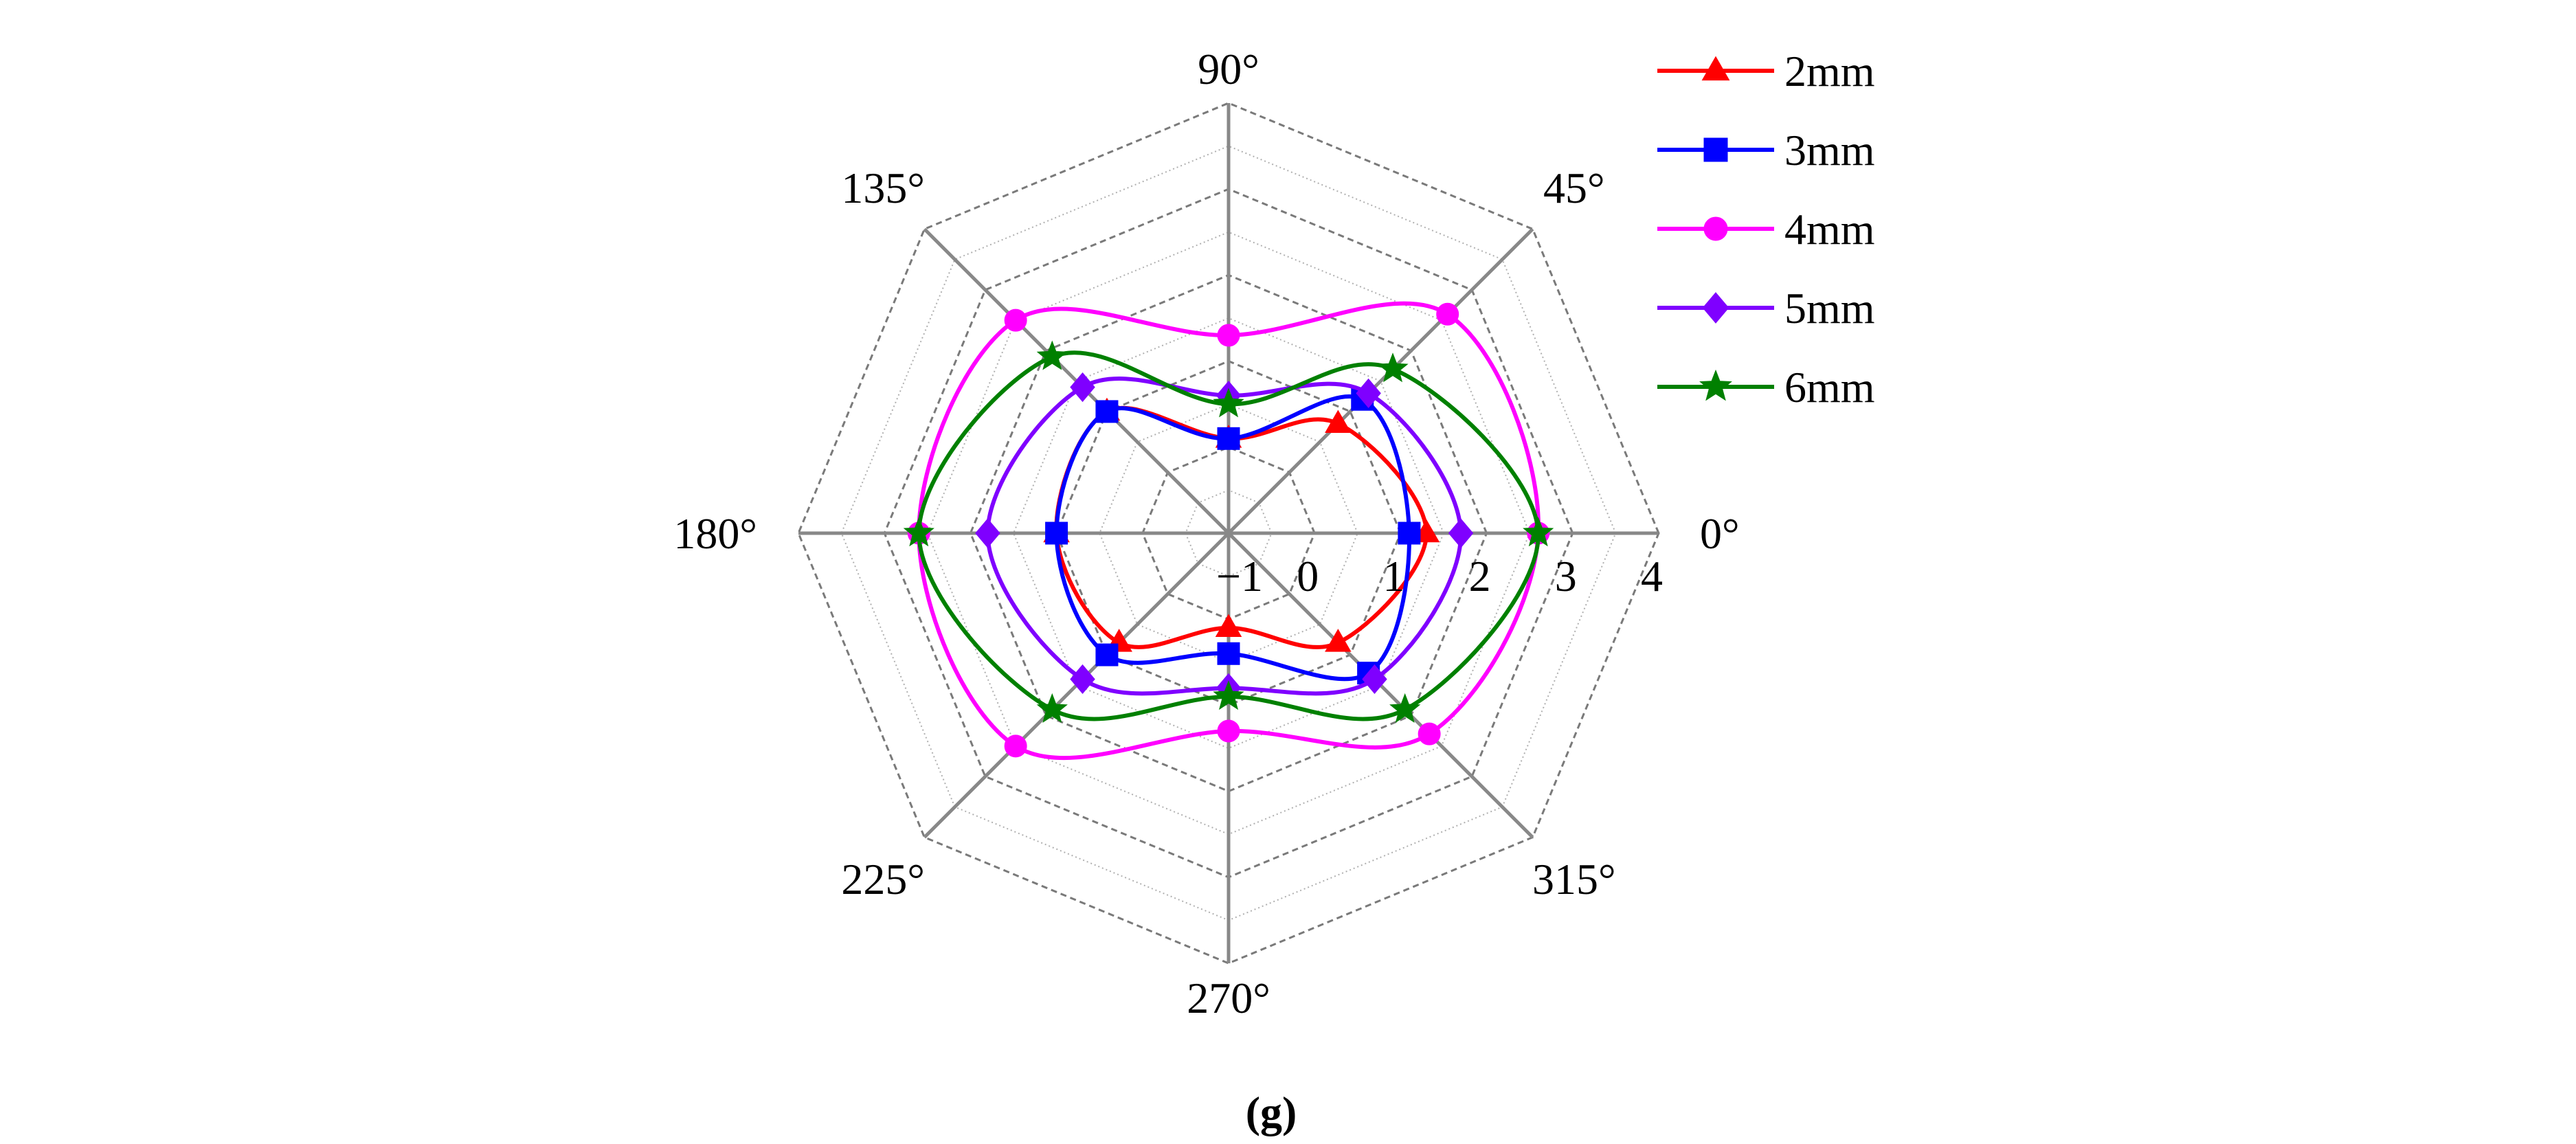  I want to click on legend-item: 4mm, so click(1766, 229).